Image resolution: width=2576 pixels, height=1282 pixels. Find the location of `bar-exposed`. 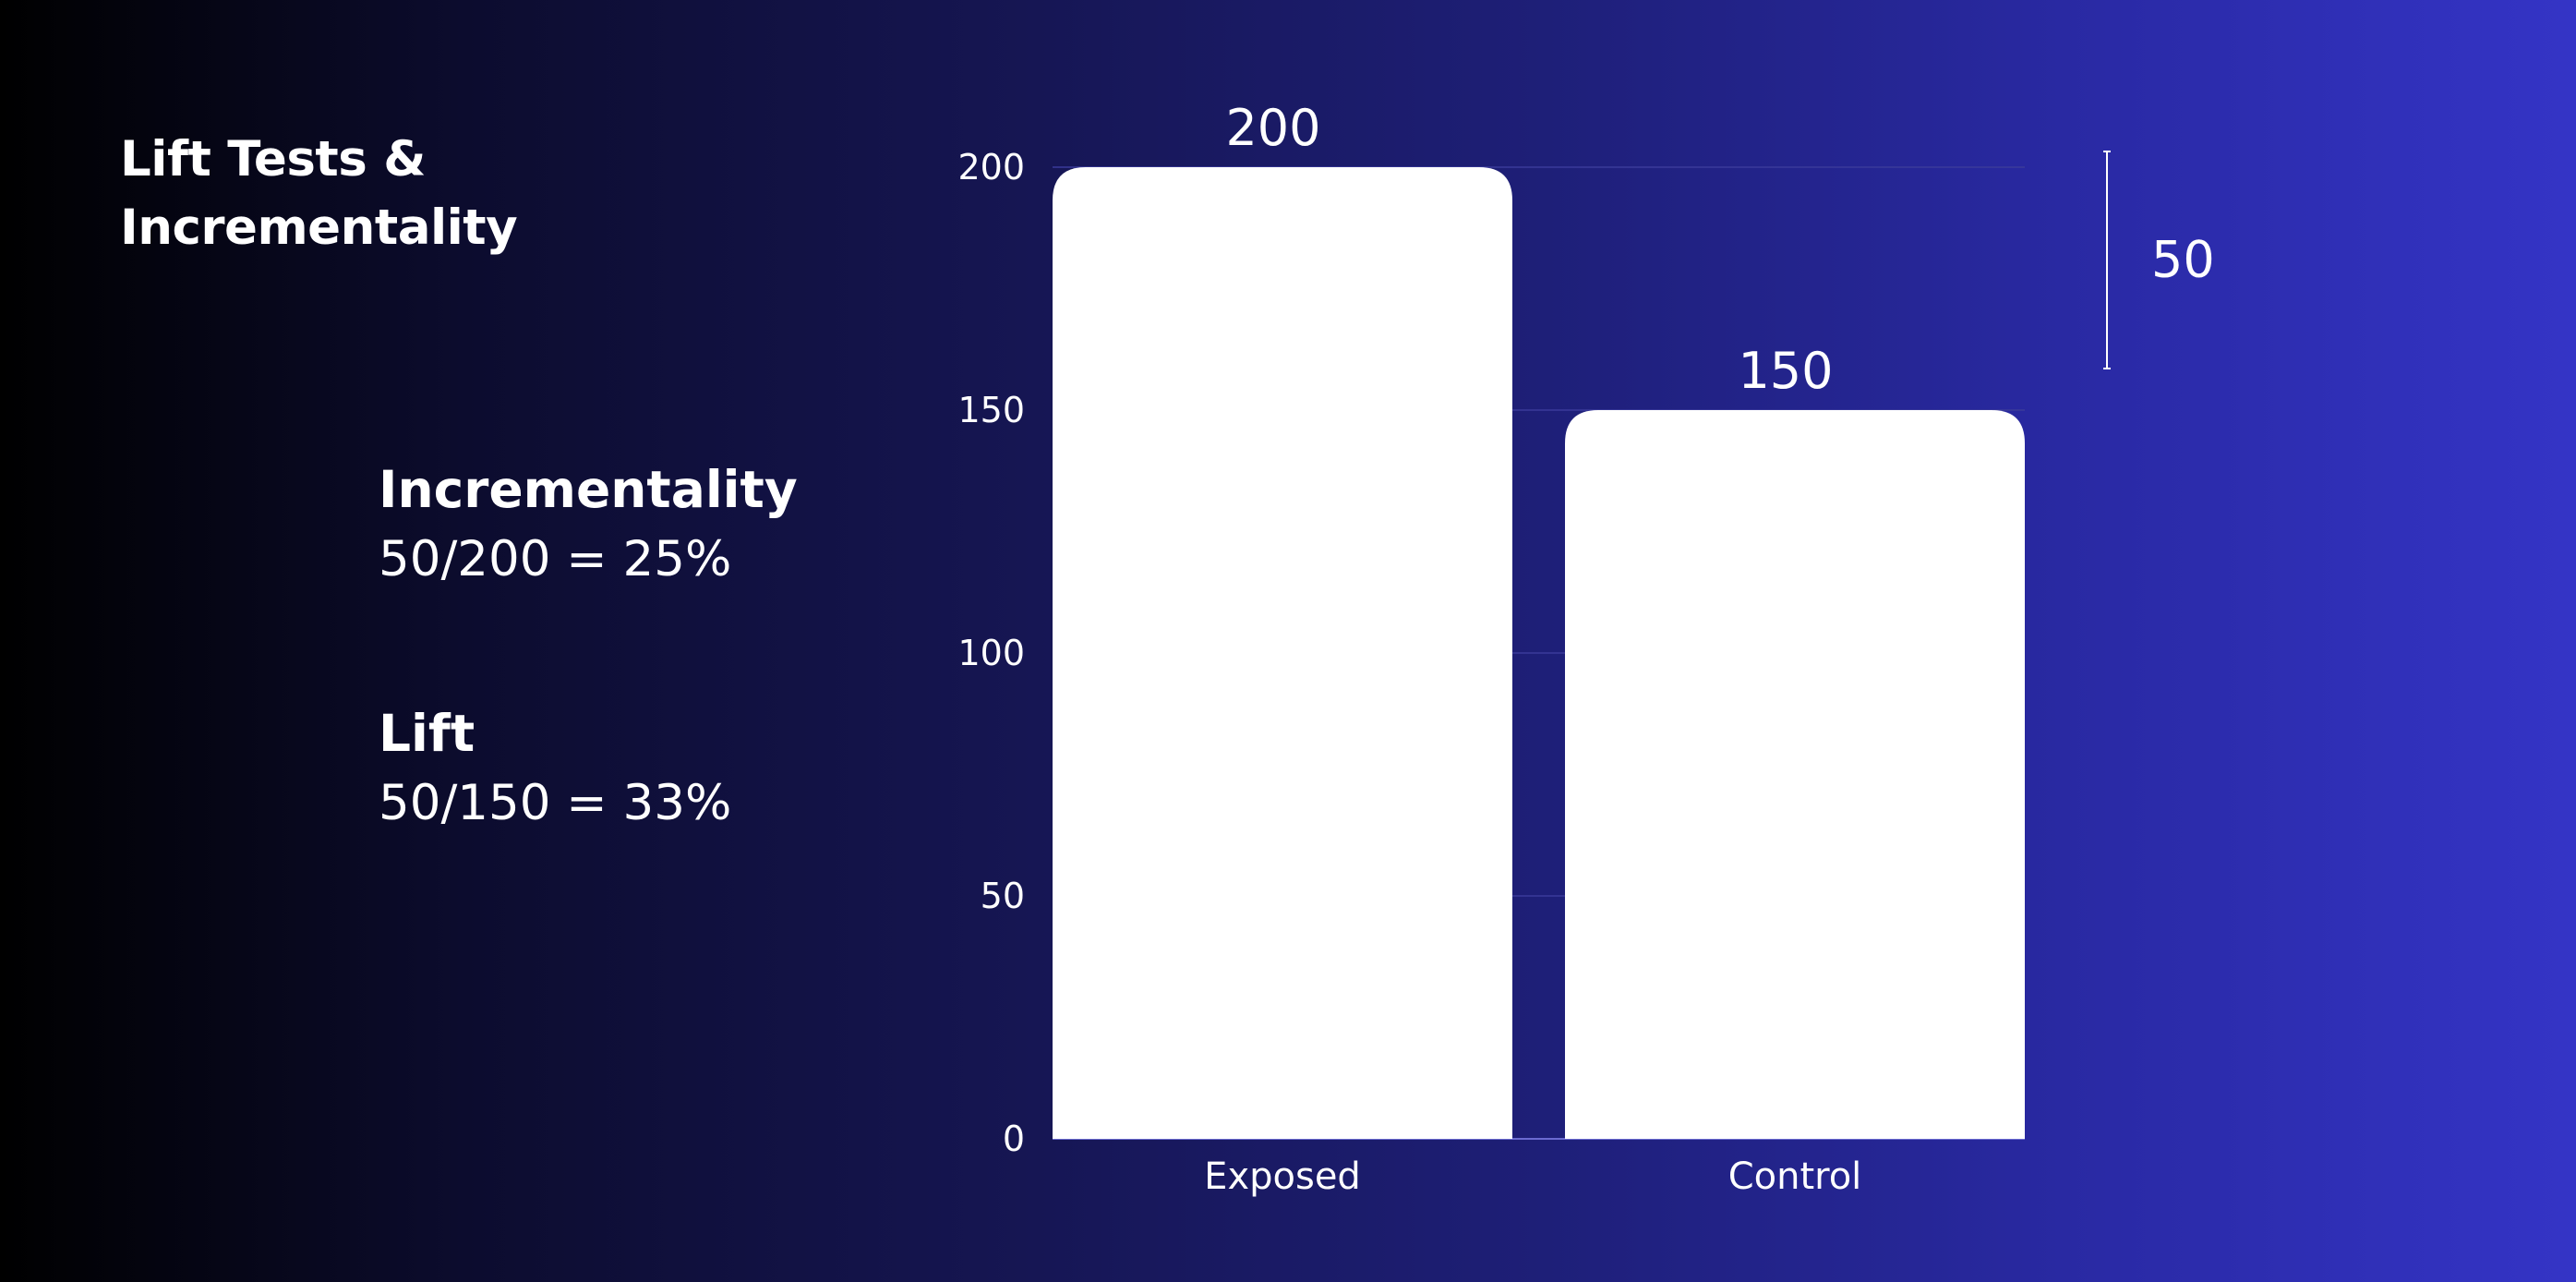

bar-exposed is located at coordinates (1282, 653).